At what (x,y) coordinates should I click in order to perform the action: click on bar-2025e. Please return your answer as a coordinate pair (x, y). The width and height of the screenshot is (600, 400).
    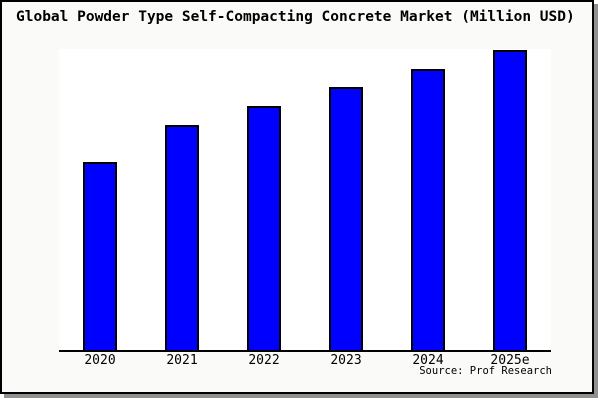
    Looking at the image, I should click on (510, 200).